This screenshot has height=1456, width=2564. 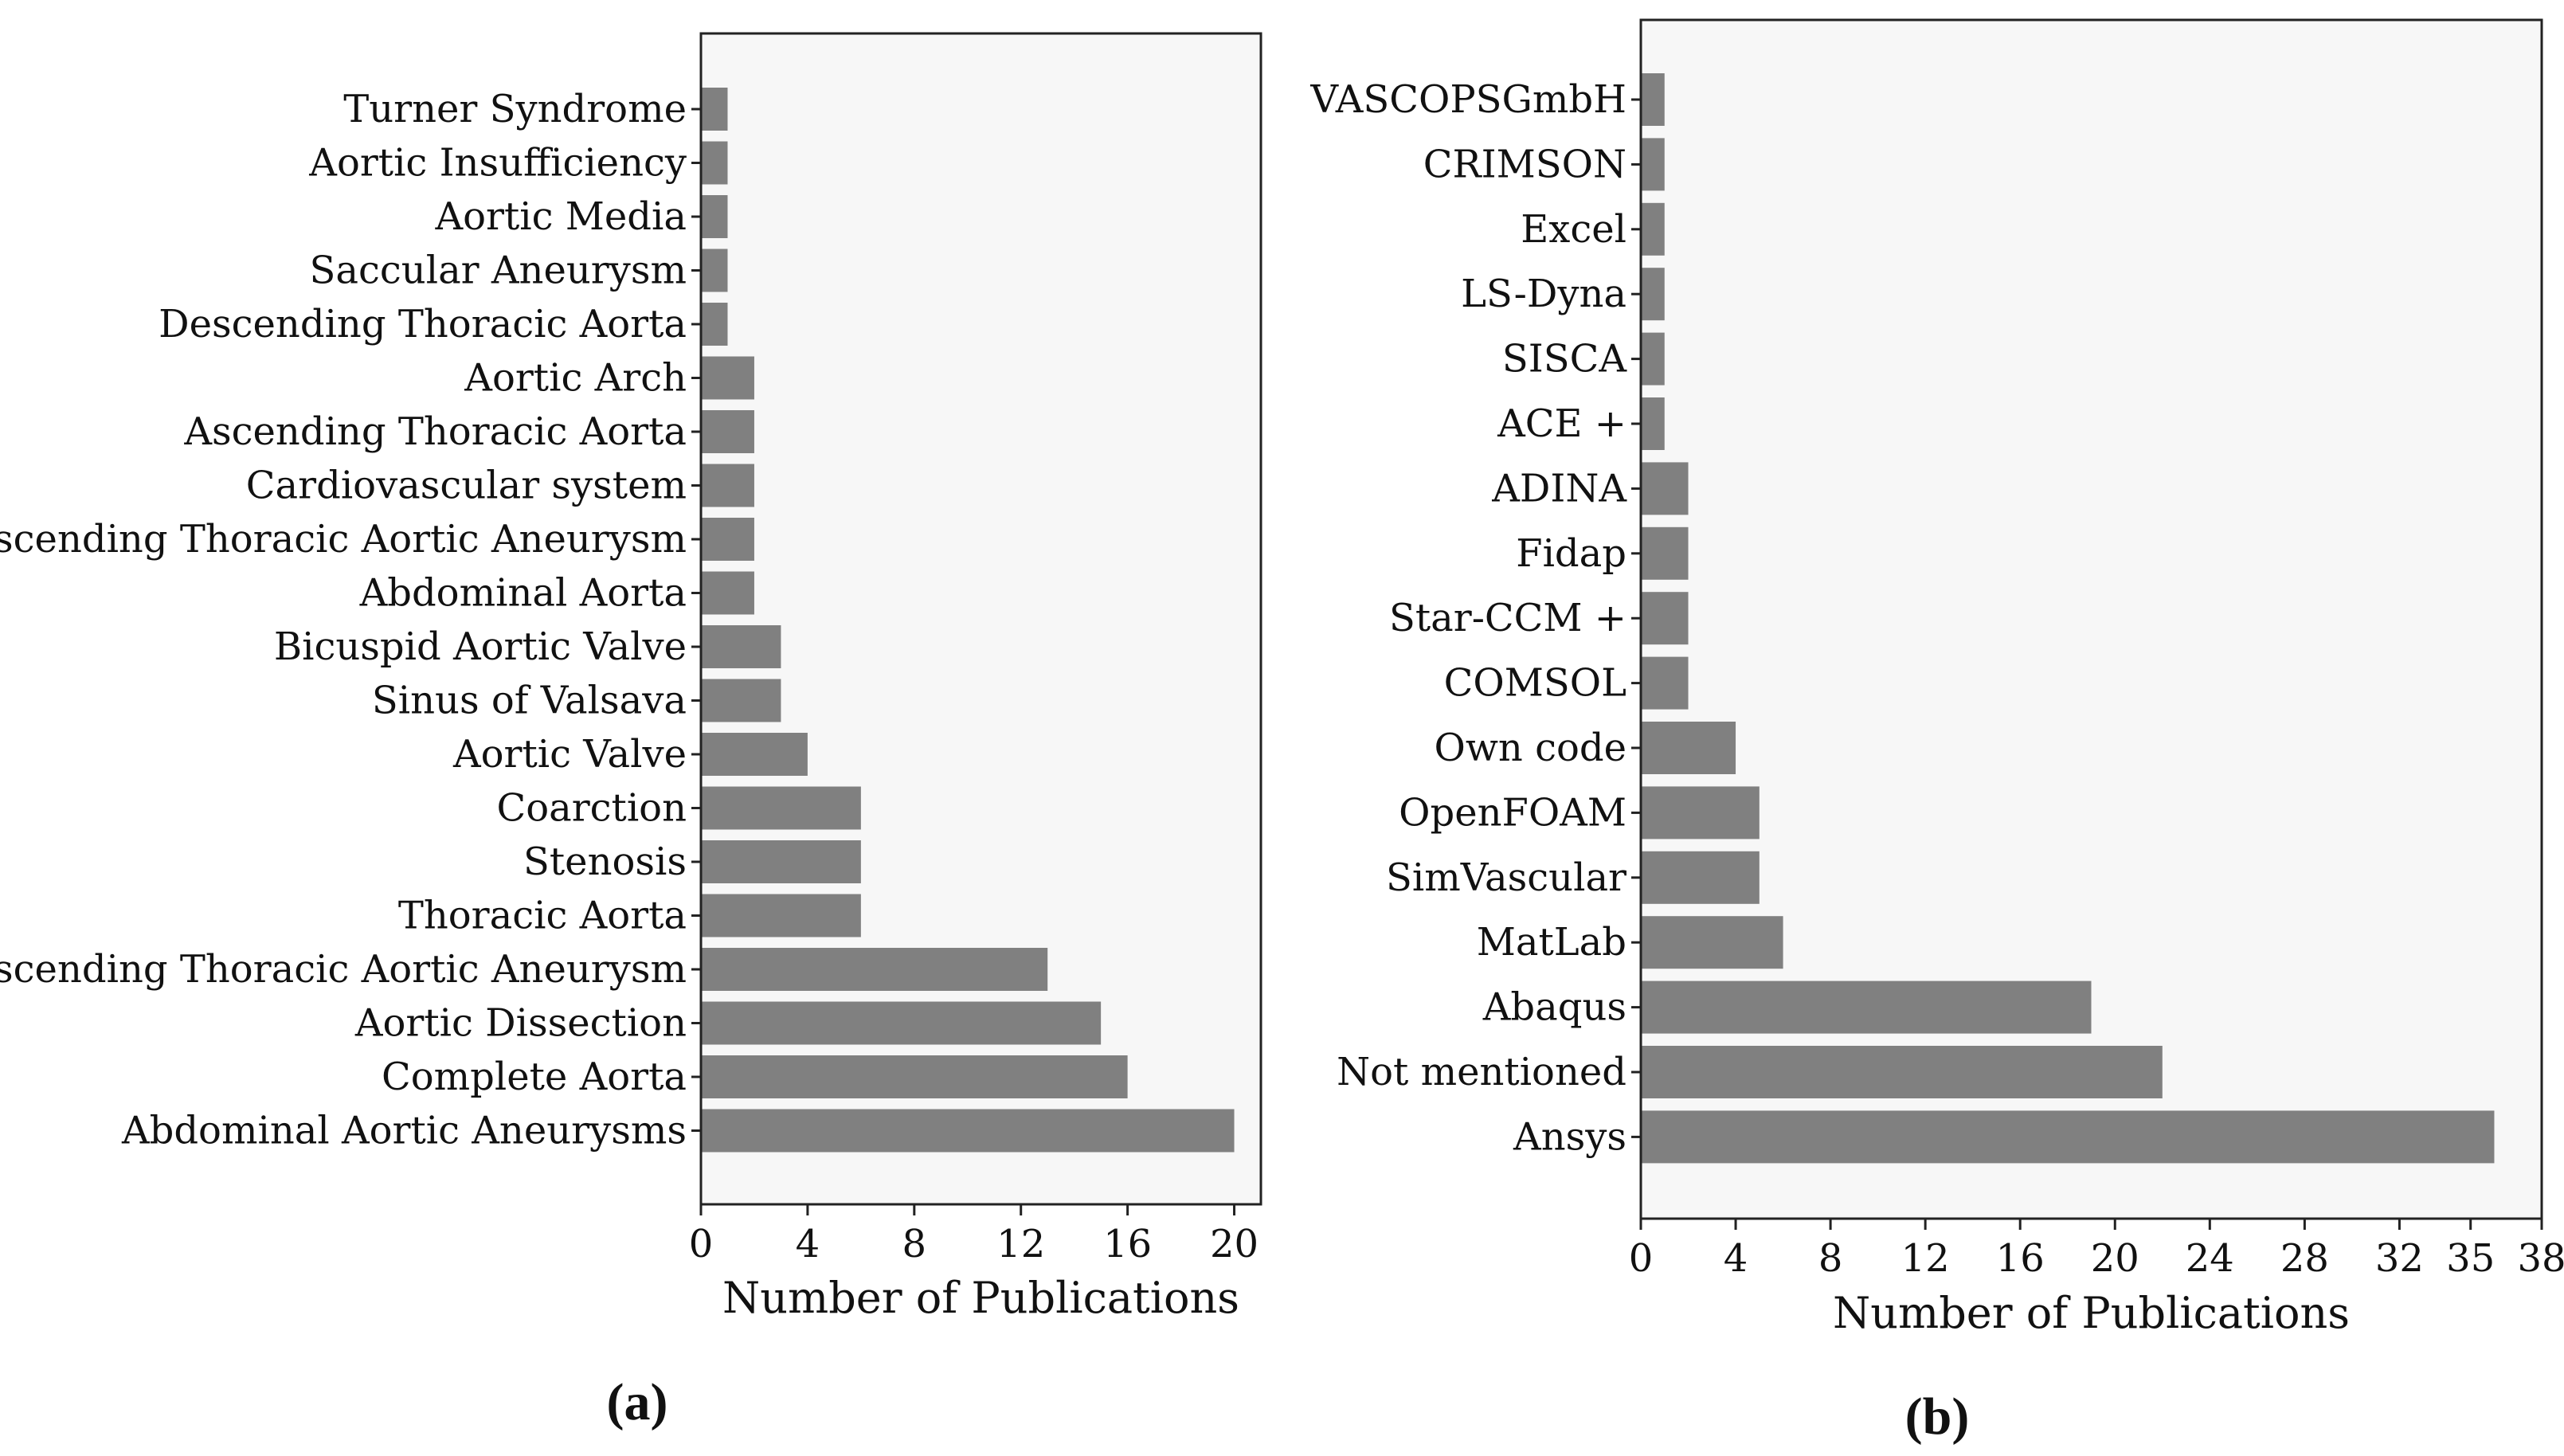 What do you see at coordinates (497, 163) in the screenshot?
I see `category-label-aortic-insufficiency: Aortic Insufficiency` at bounding box center [497, 163].